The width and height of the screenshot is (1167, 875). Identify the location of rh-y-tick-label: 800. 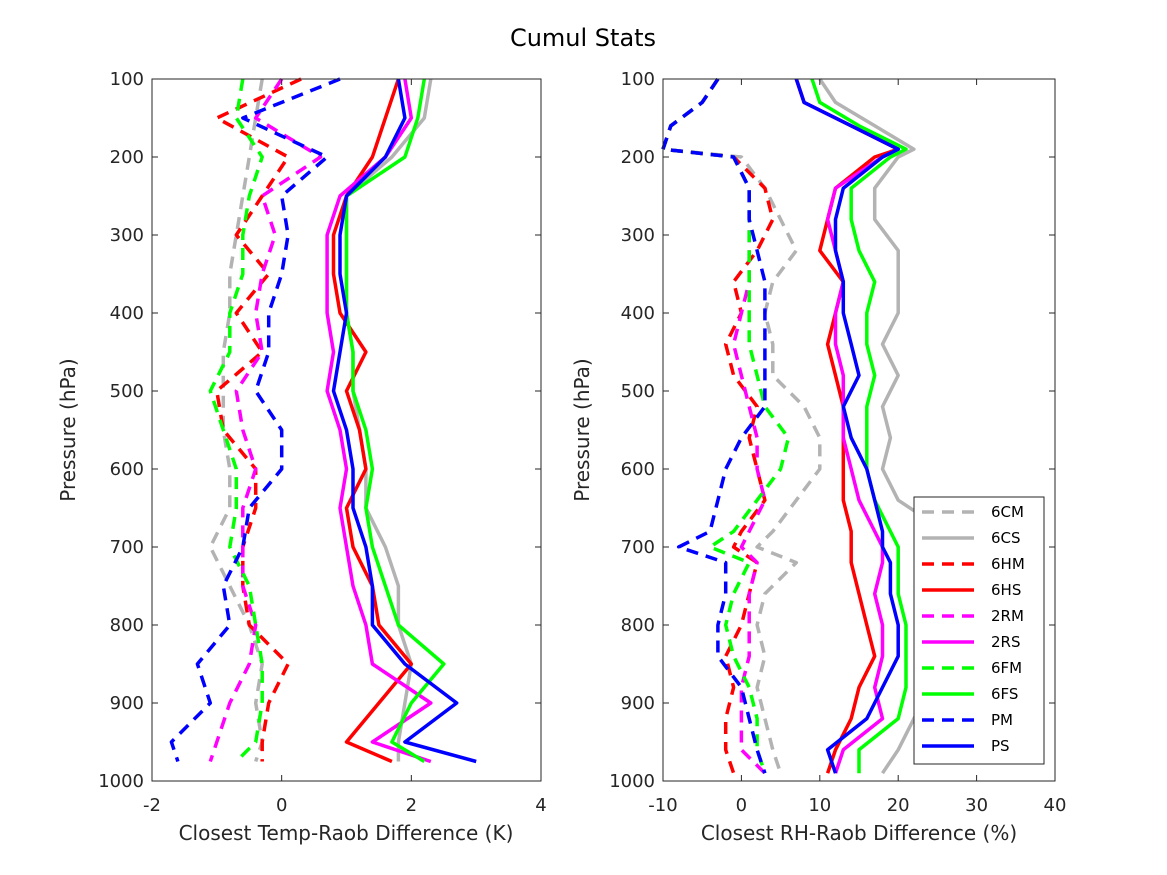
(638, 625).